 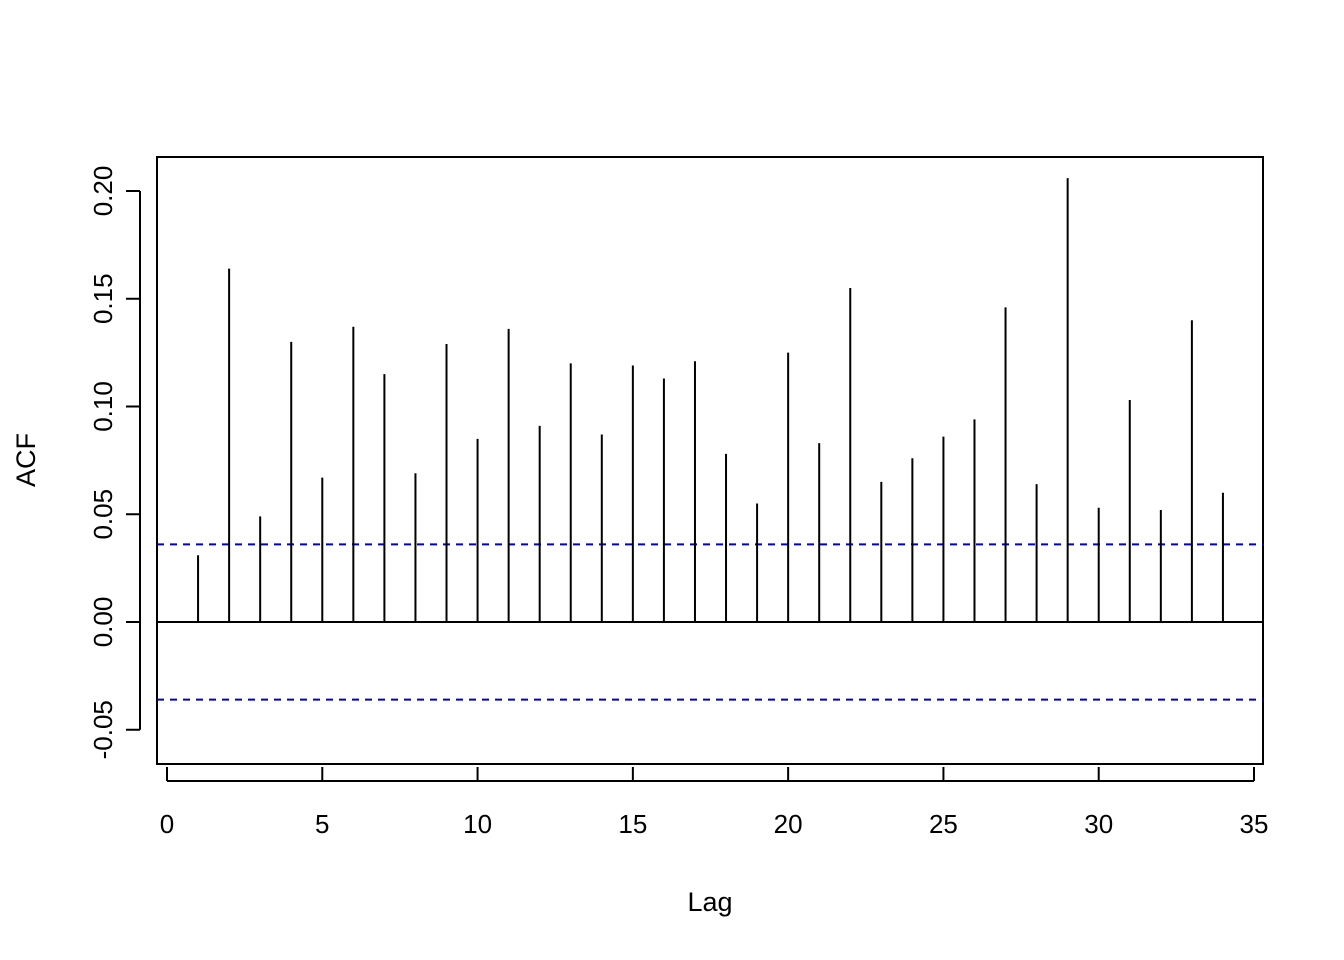 What do you see at coordinates (114, 462) in the screenshot?
I see `y-axis: -0.05 0.00 0.05 0.10 0.15 0.20` at bounding box center [114, 462].